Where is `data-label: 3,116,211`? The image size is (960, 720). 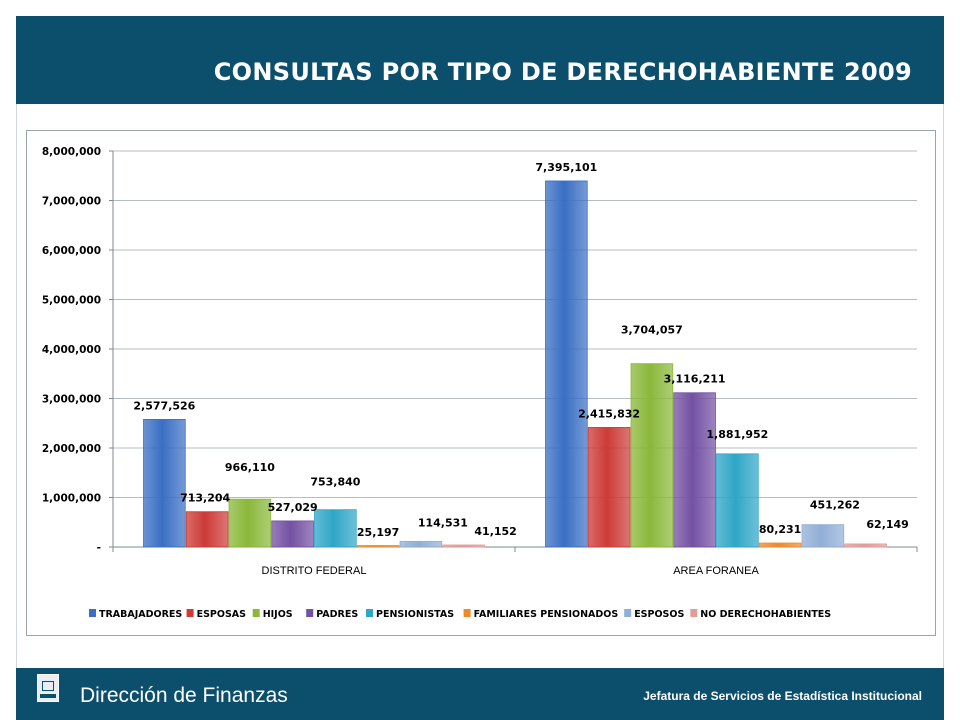
data-label: 3,116,211 is located at coordinates (695, 379).